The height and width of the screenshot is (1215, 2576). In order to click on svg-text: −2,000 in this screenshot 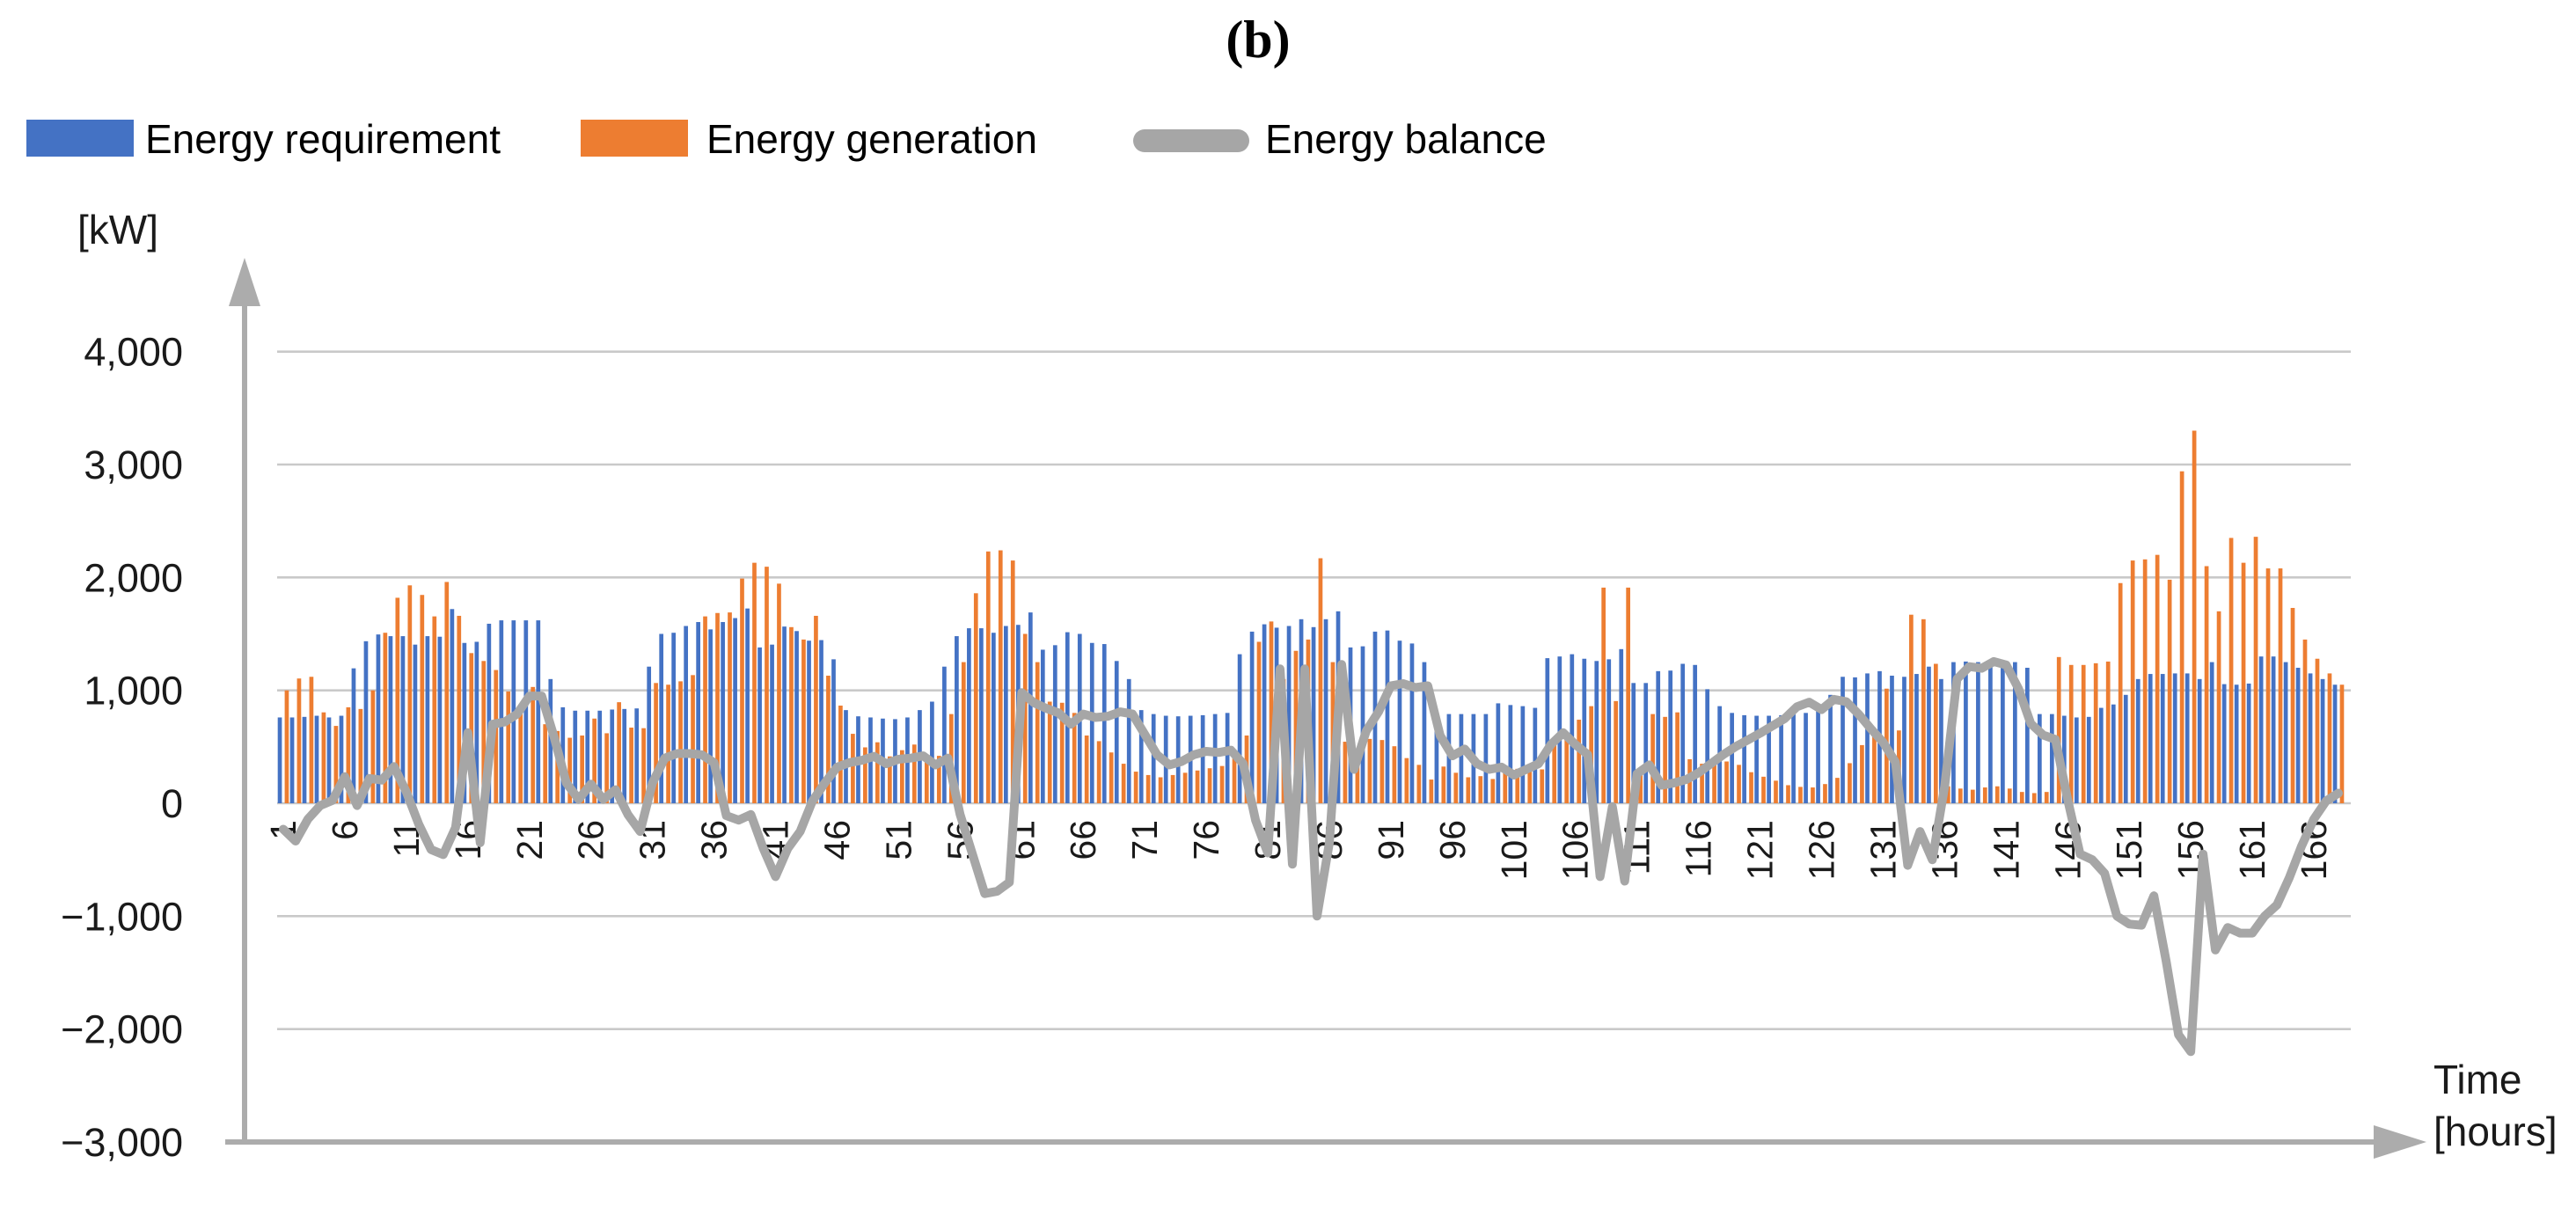, I will do `click(122, 1029)`.